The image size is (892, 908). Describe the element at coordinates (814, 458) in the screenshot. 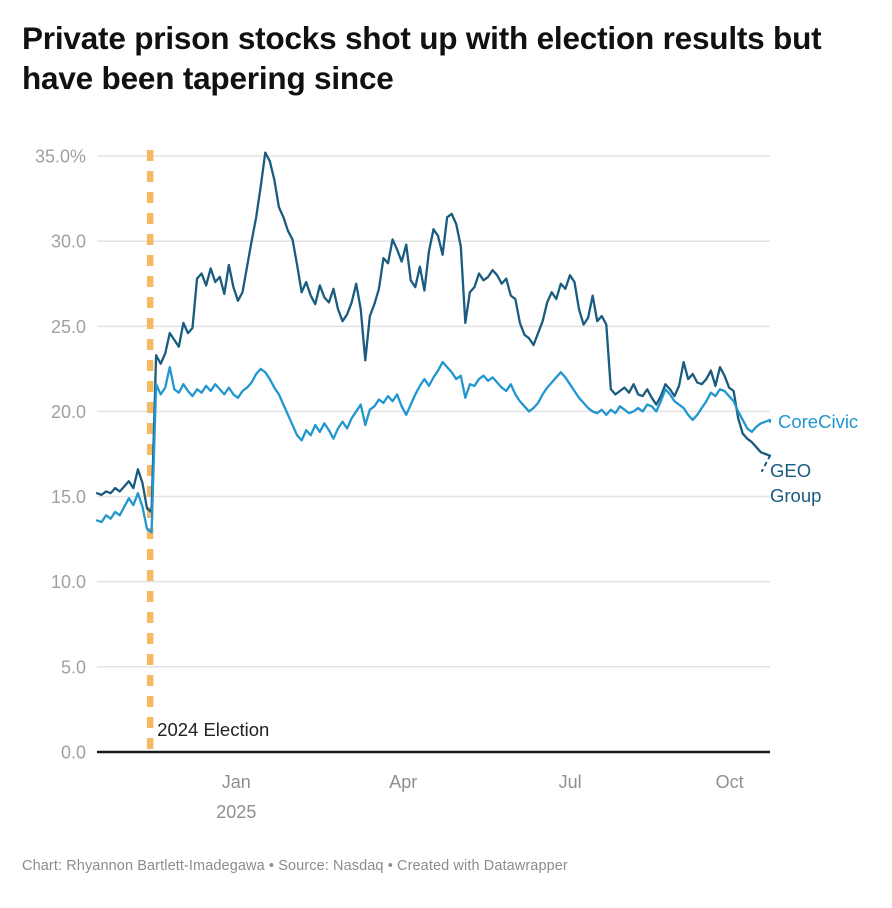

I see `series-labels-group: CoreCivic GEO Group` at that location.